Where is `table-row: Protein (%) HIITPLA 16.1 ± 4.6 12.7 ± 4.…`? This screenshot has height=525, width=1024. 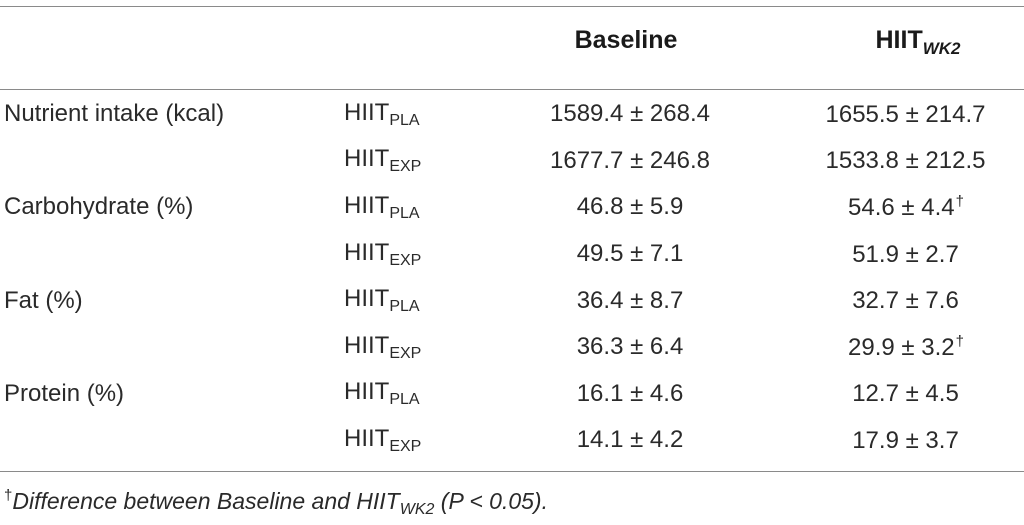
table-row: Protein (%) HIITPLA 16.1 ± 4.6 12.7 ± 4.… is located at coordinates (512, 394).